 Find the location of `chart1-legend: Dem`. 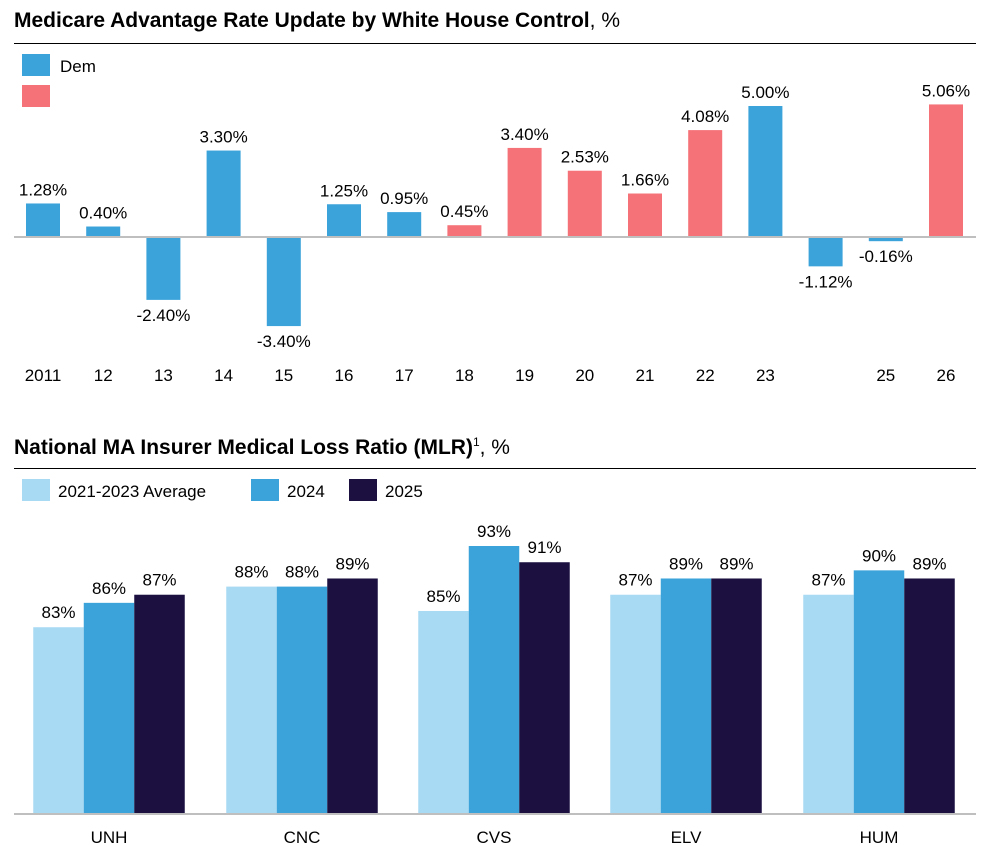

chart1-legend: Dem is located at coordinates (59, 80).